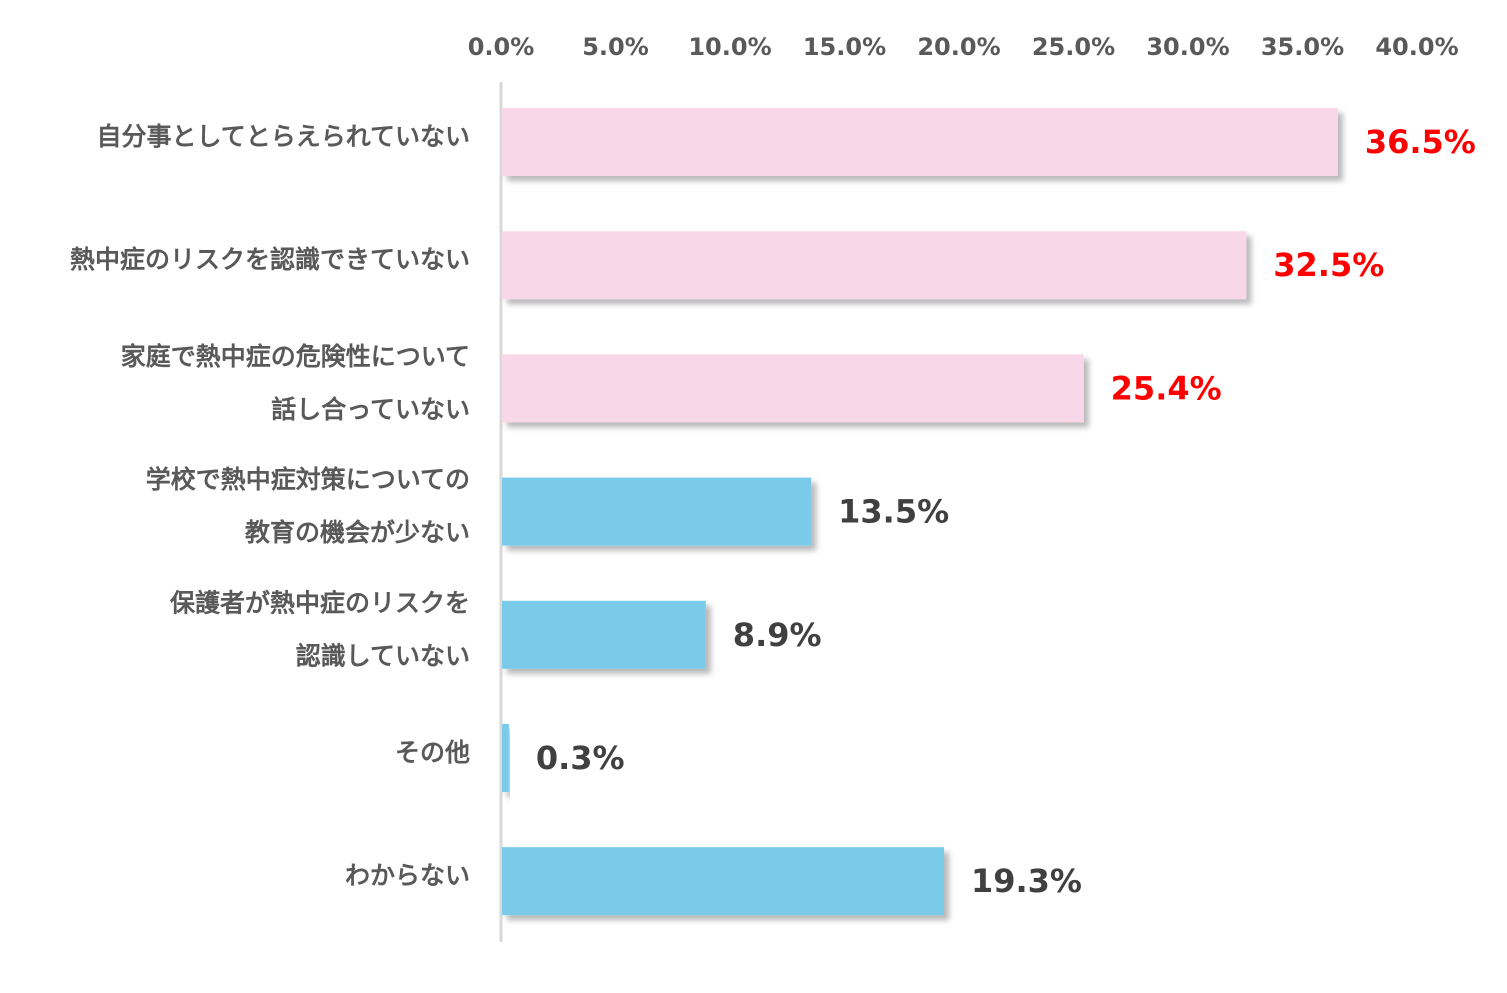 Image resolution: width=1507 pixels, height=993 pixels. I want to click on data-label: 36.5%, so click(1420, 142).